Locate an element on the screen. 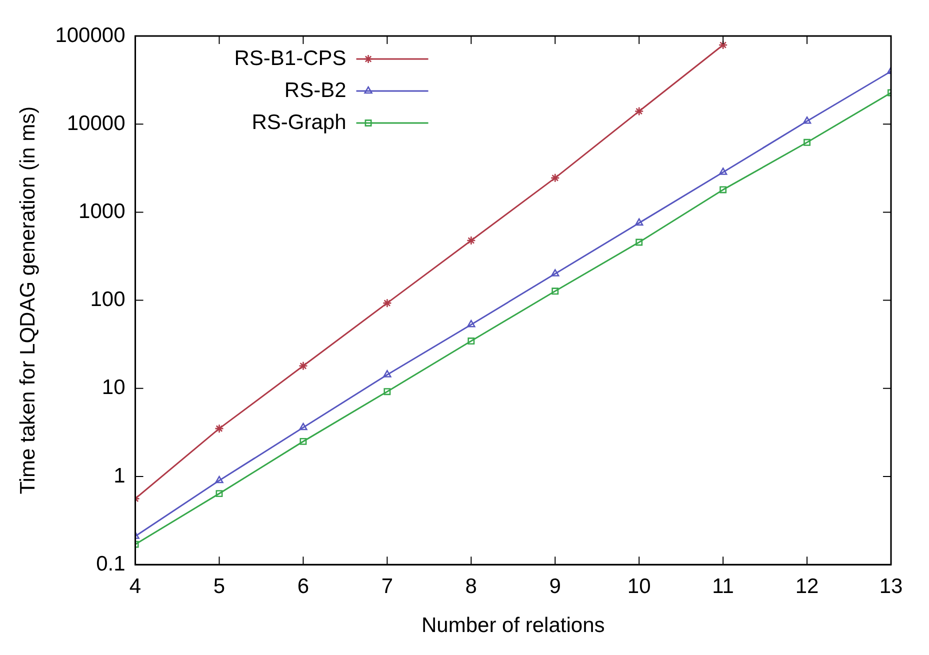 This screenshot has width=929, height=655. x-tick-label: 13 is located at coordinates (891, 586).